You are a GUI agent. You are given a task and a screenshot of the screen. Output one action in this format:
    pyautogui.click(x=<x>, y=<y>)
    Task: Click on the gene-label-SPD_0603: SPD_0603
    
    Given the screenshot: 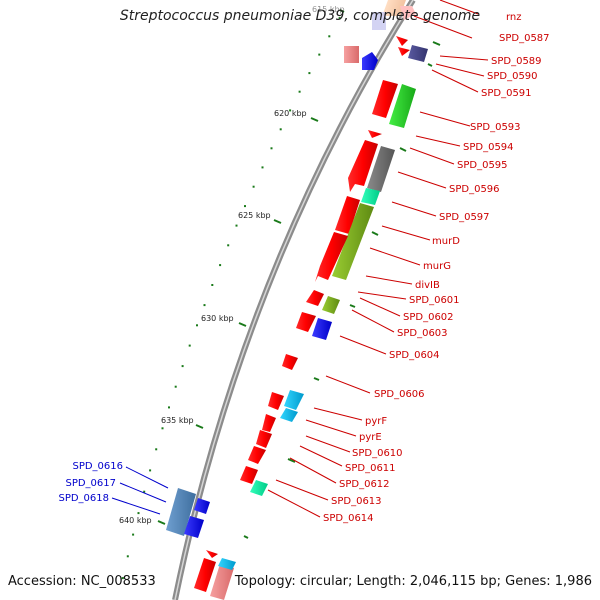 What is the action you would take?
    pyautogui.click(x=422, y=333)
    